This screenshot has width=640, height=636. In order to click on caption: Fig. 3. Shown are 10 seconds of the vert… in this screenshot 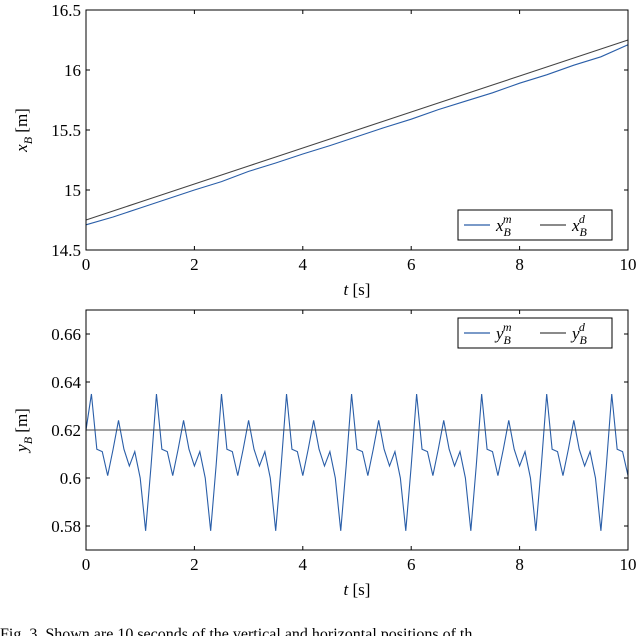, I will do `click(236, 631)`.